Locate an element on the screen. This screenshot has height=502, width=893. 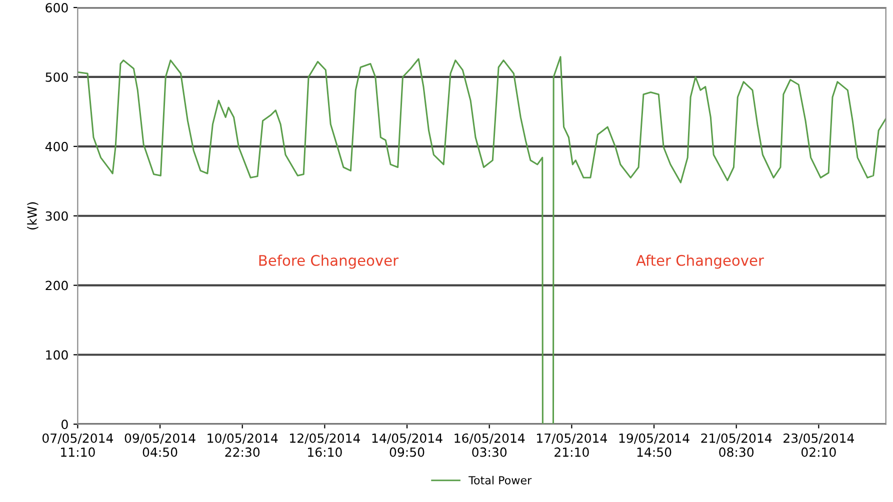
y-tick-label: 400 is located at coordinates (56, 147).